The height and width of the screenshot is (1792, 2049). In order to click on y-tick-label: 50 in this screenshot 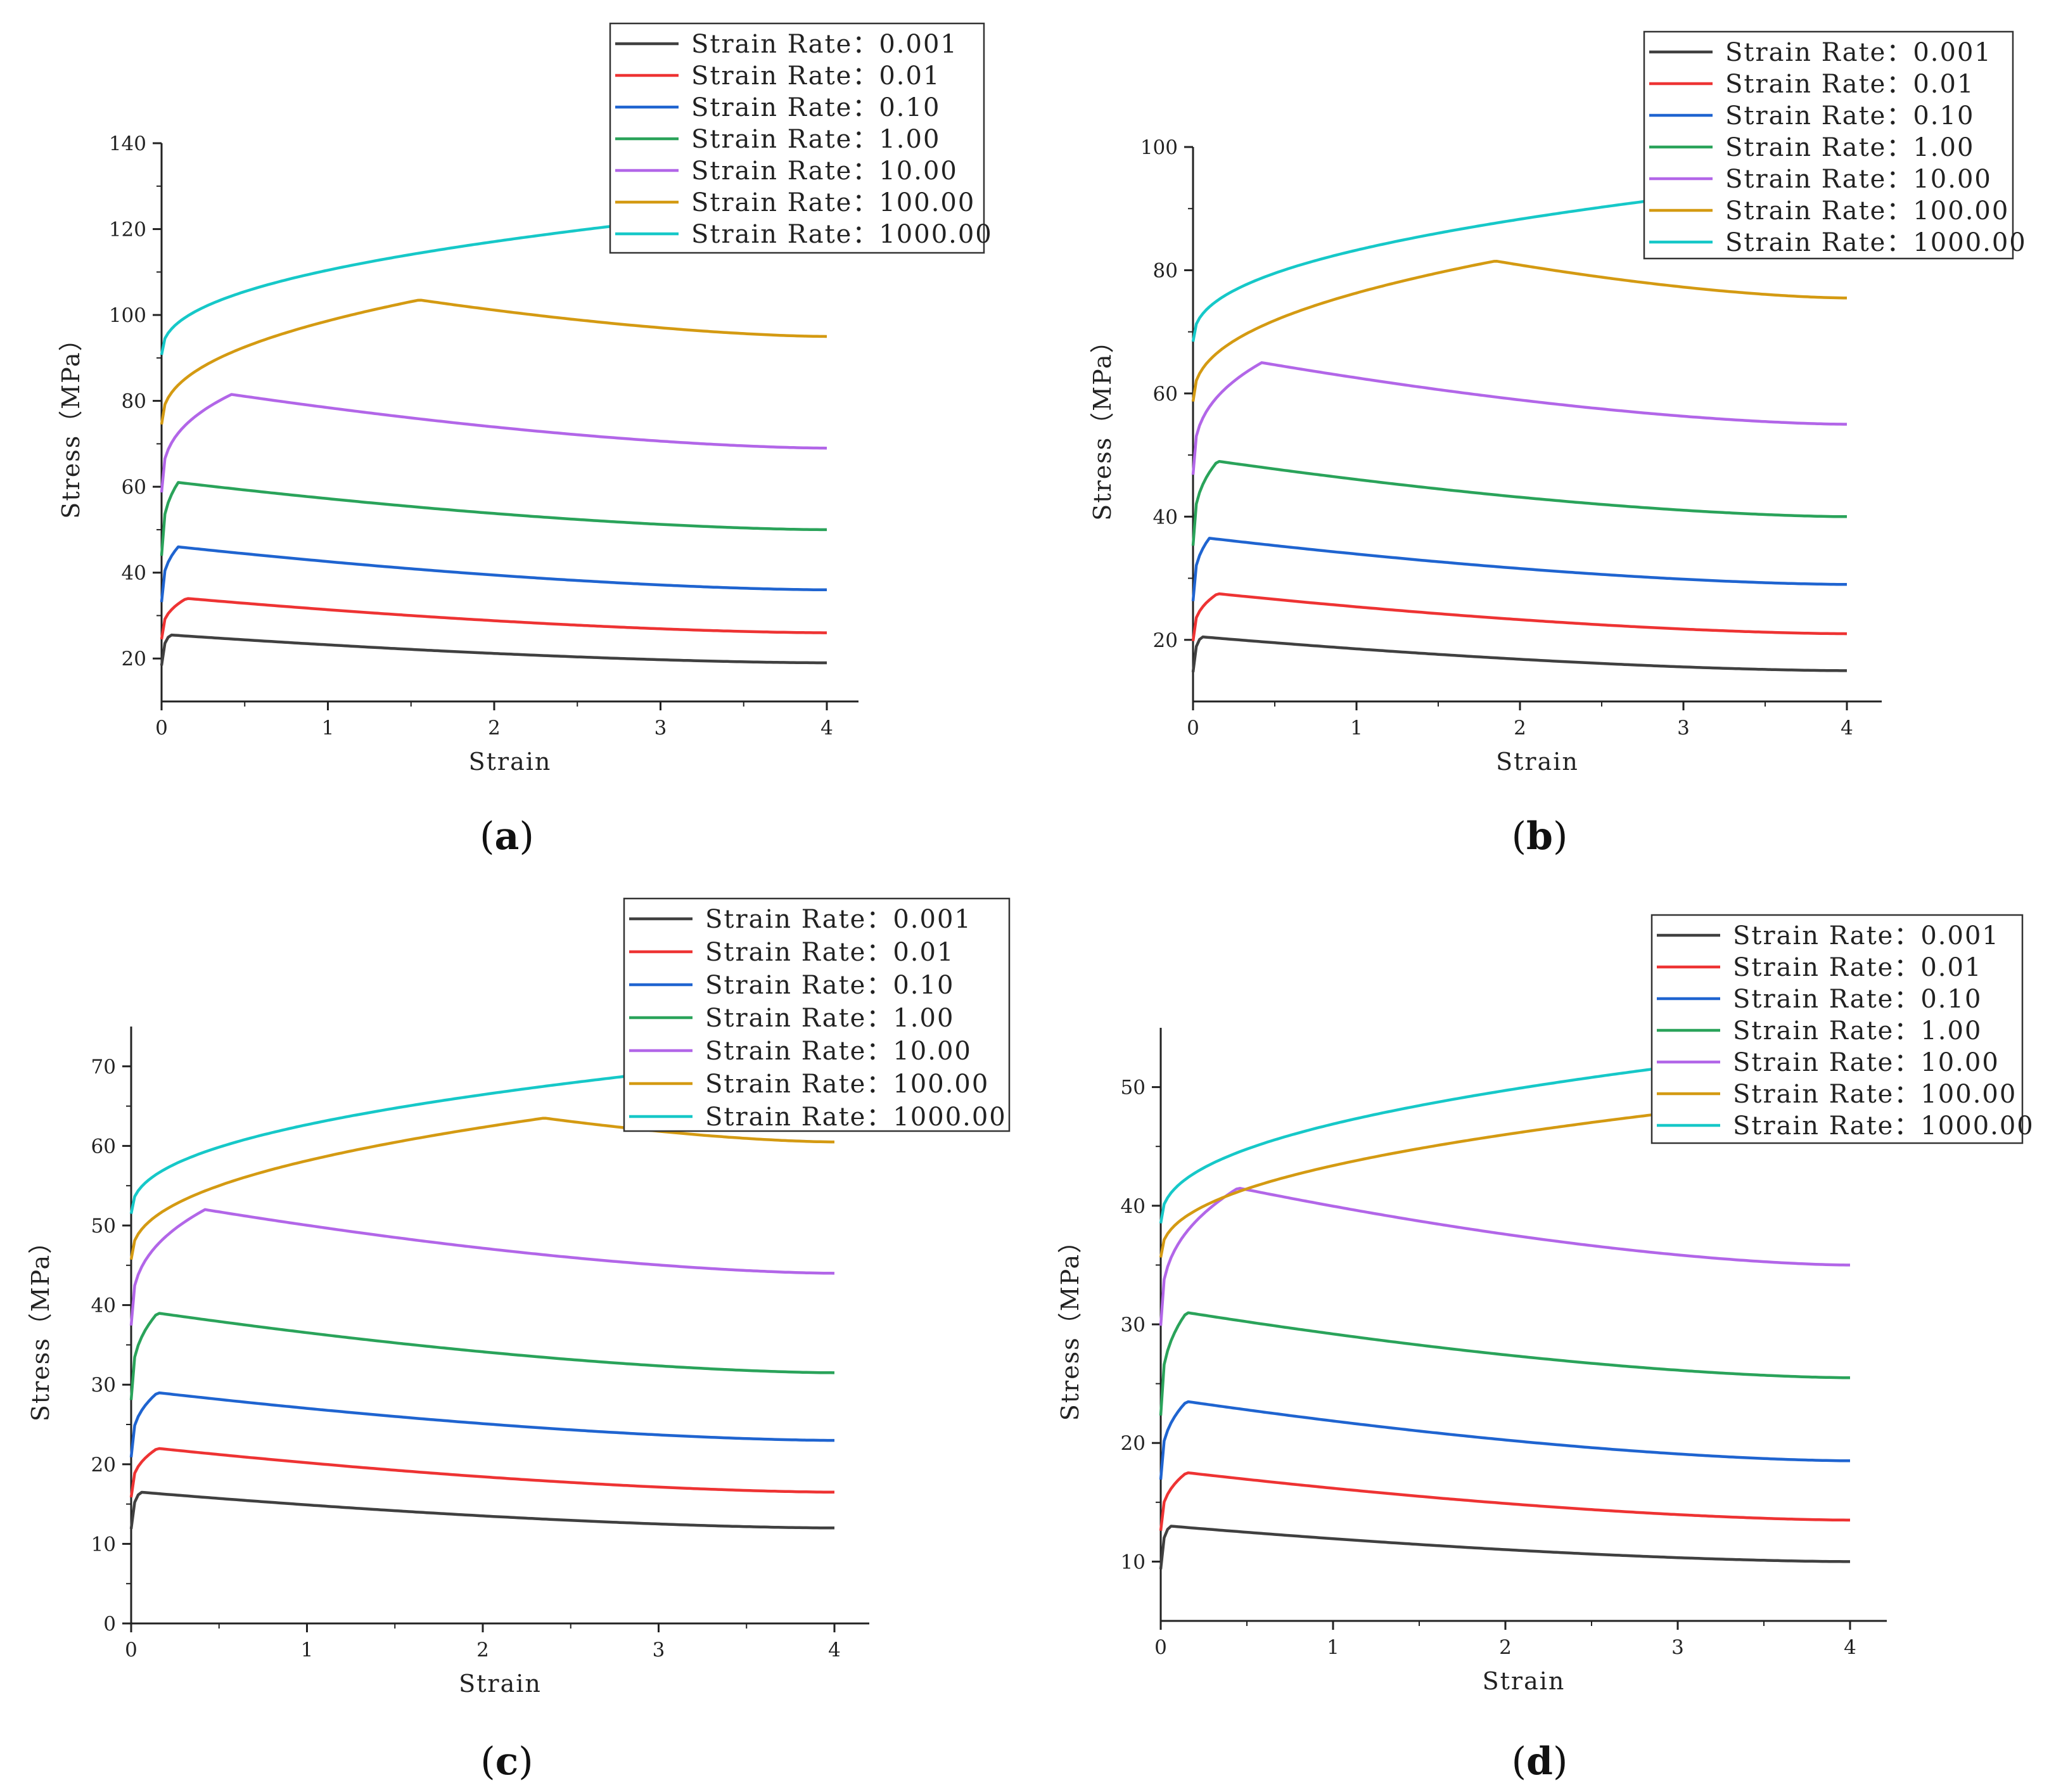, I will do `click(103, 1226)`.